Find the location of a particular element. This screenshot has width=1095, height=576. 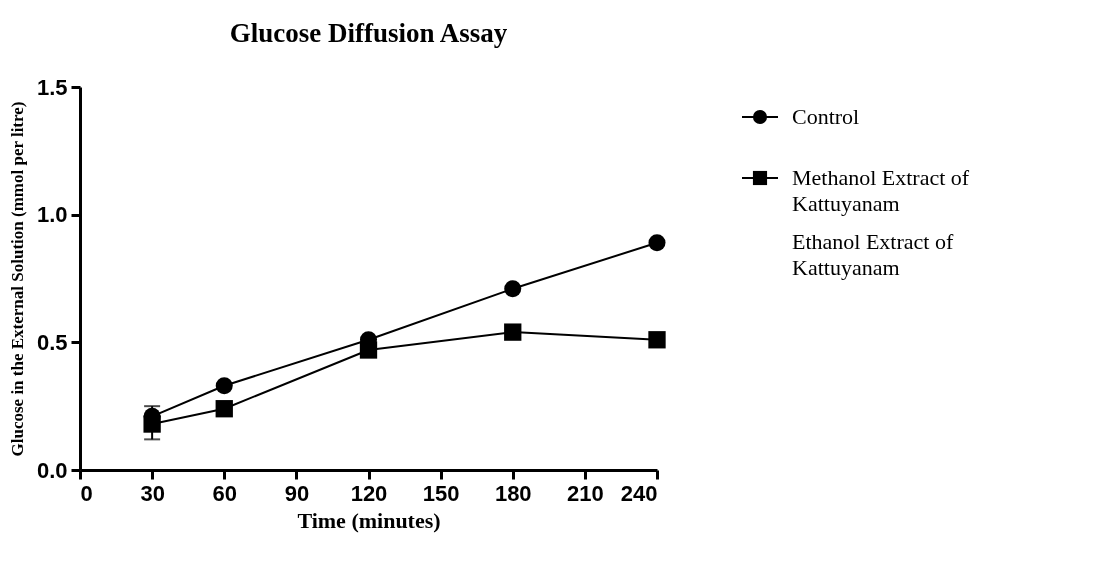

x-tick-label: 240 is located at coordinates (639, 493).